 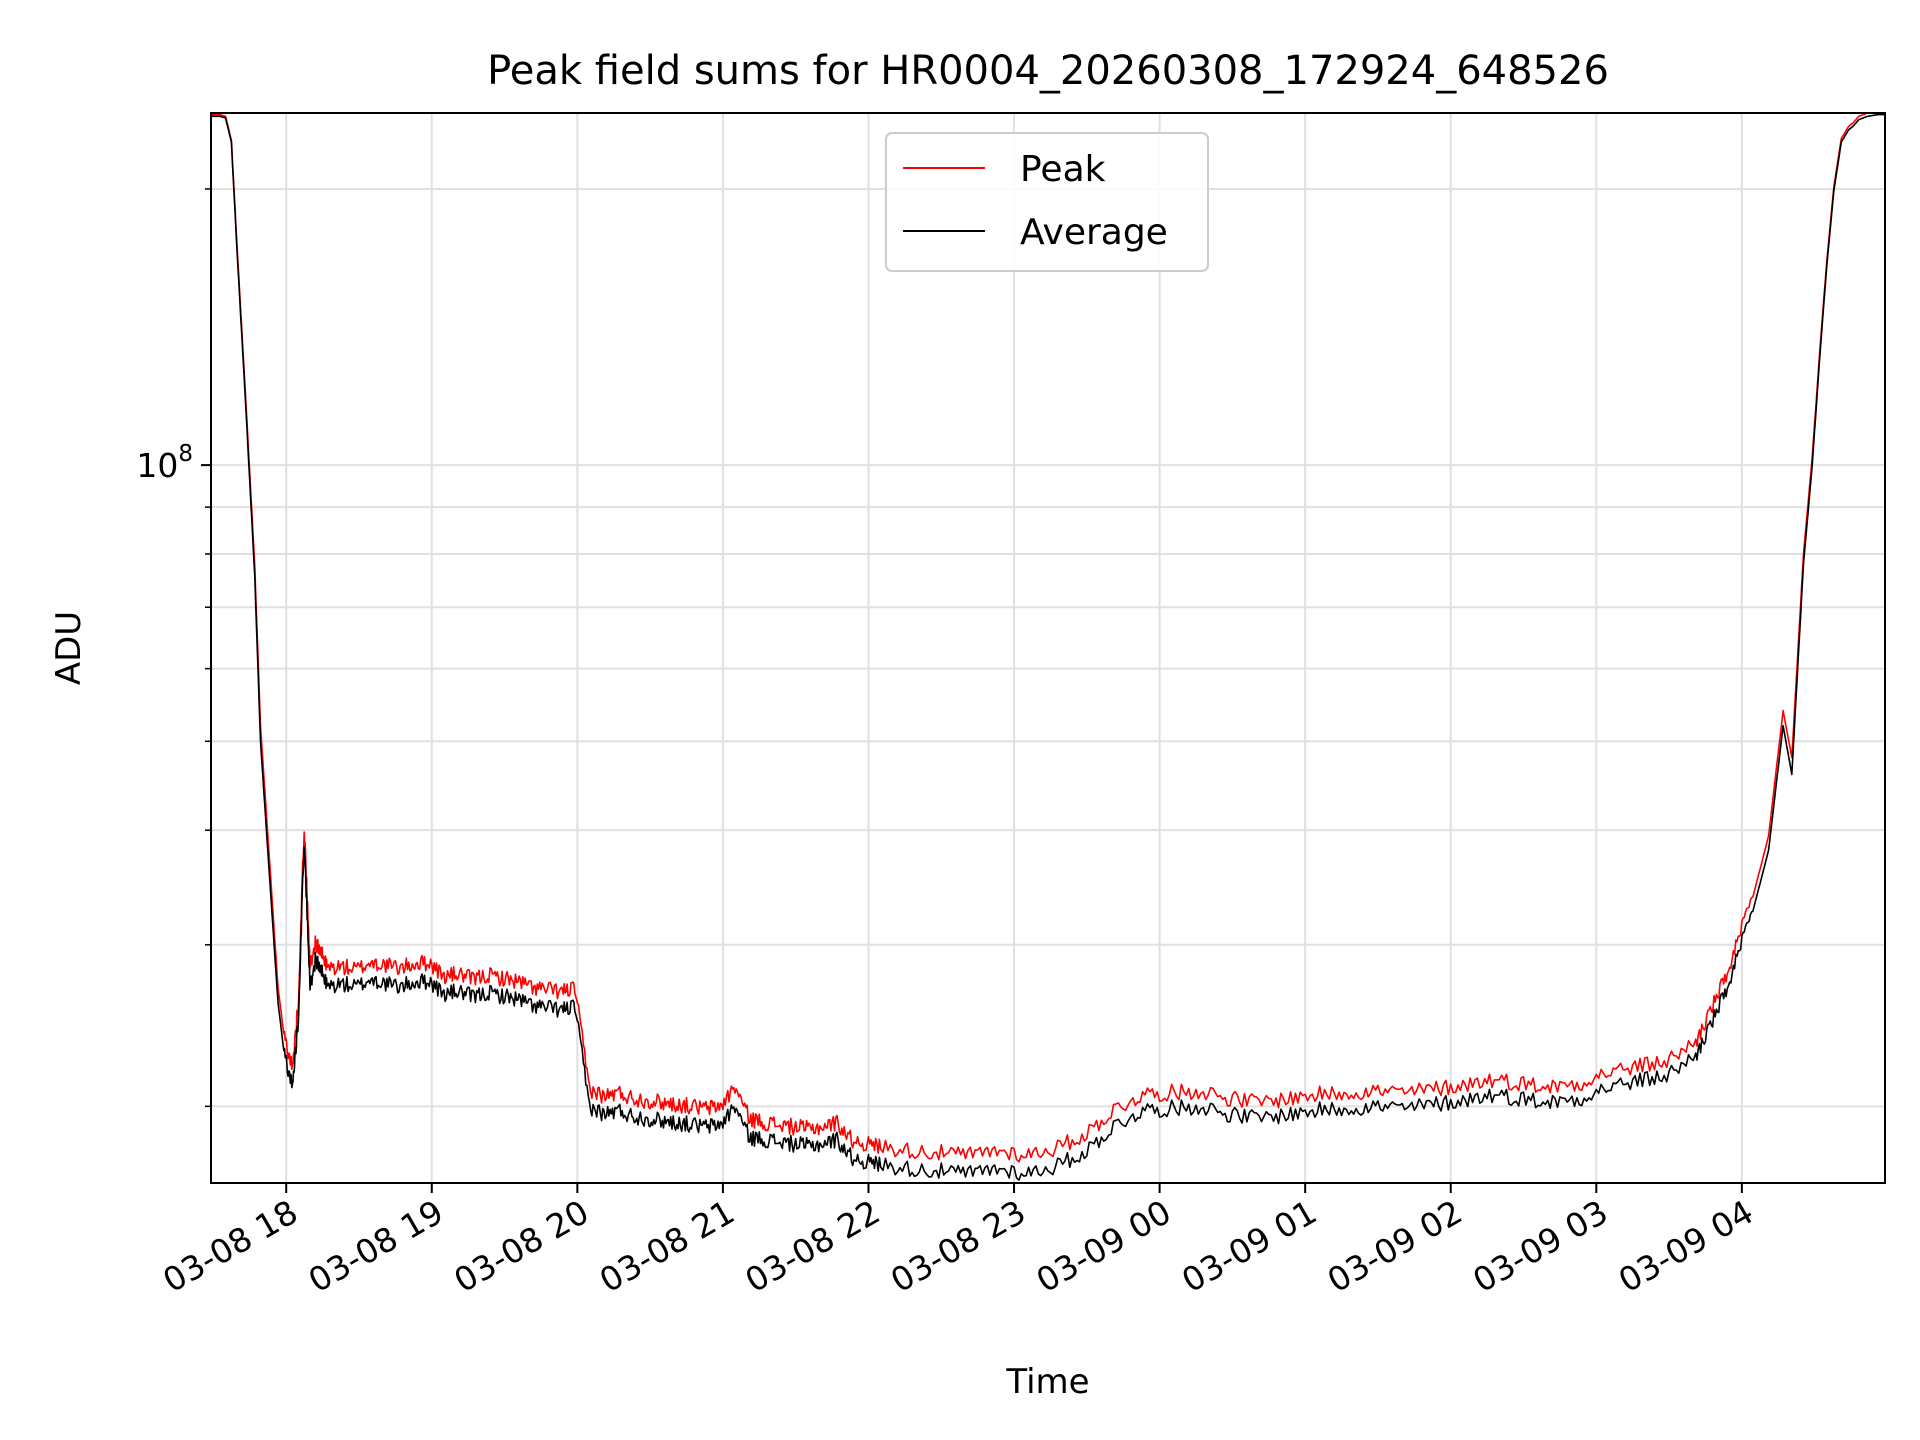 What do you see at coordinates (157, 465) in the screenshot?
I see `y-tick-label-base: 10` at bounding box center [157, 465].